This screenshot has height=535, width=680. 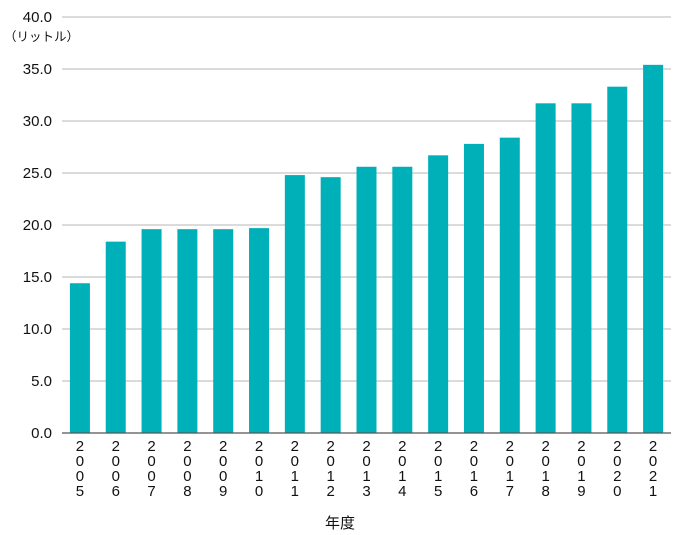 I want to click on bar-2015, so click(x=438, y=294).